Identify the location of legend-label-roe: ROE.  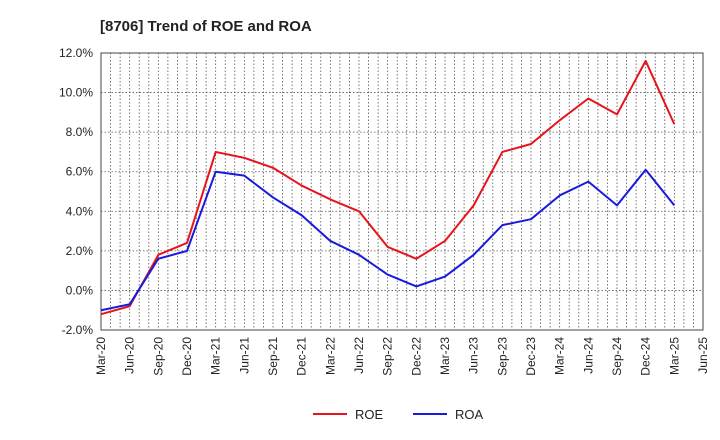
(369, 414).